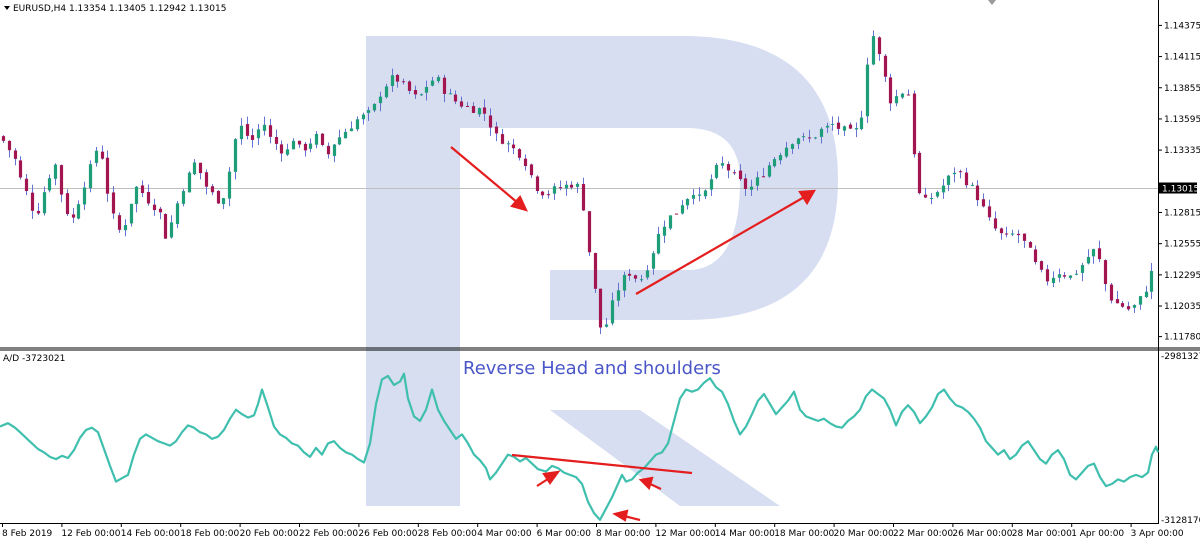 The width and height of the screenshot is (1200, 540). Describe the element at coordinates (992, 2) in the screenshot. I see `shift-marker-icon` at that location.